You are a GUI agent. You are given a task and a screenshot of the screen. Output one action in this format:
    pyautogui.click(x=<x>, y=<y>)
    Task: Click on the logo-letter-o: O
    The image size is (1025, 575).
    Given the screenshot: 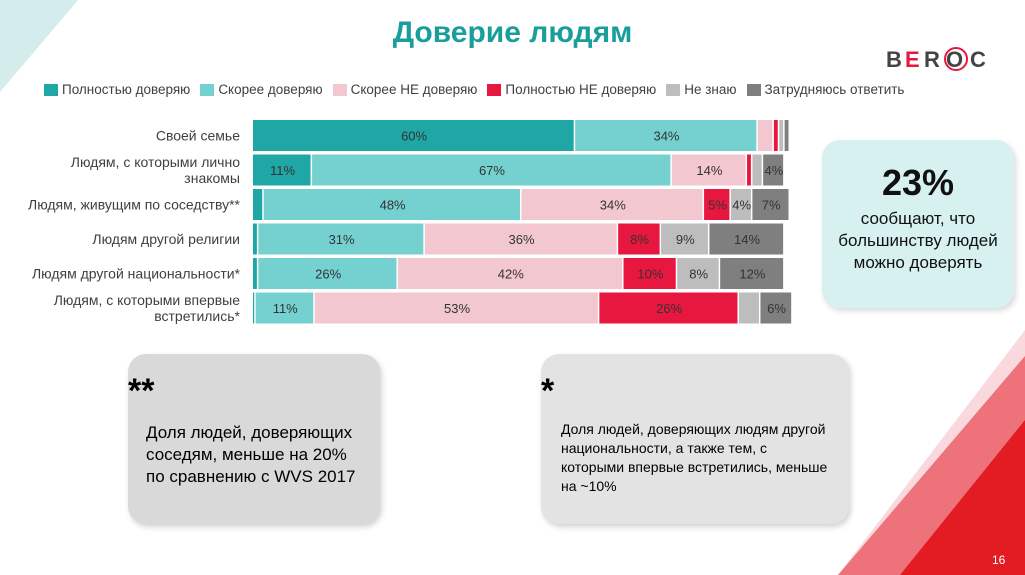 What is the action you would take?
    pyautogui.click(x=954, y=59)
    